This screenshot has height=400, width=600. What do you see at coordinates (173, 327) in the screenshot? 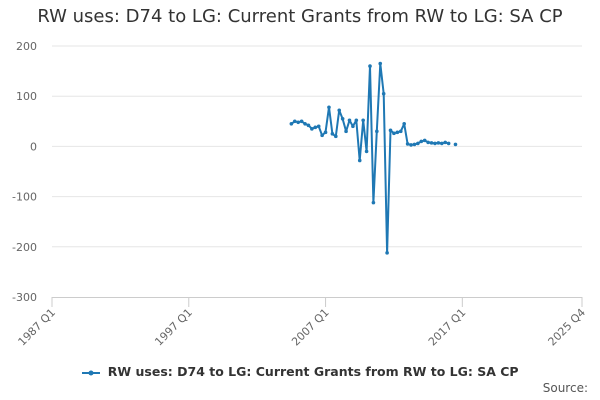
I see `x-tick-label: 1997 Q1` at bounding box center [173, 327].